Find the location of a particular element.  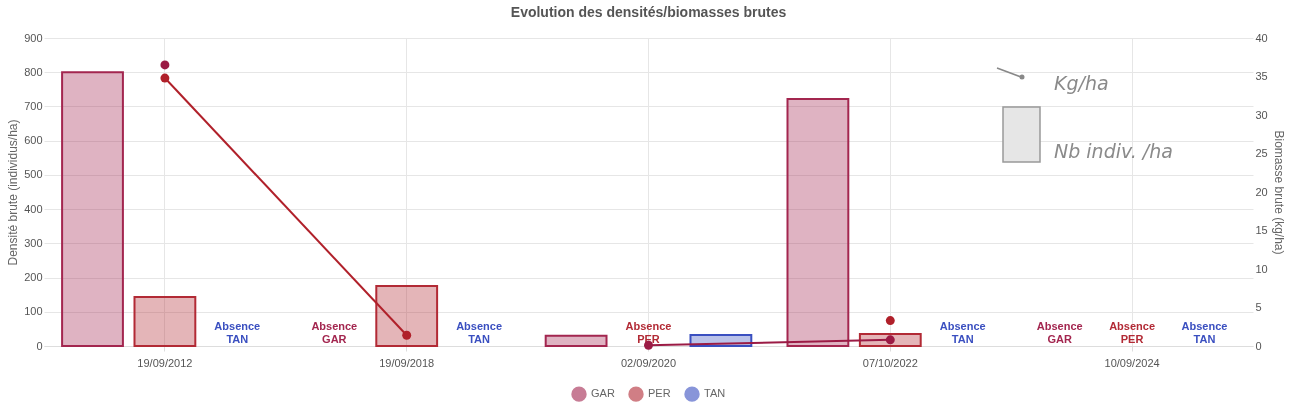

y2-tick-label: 35 is located at coordinates (1261, 76).